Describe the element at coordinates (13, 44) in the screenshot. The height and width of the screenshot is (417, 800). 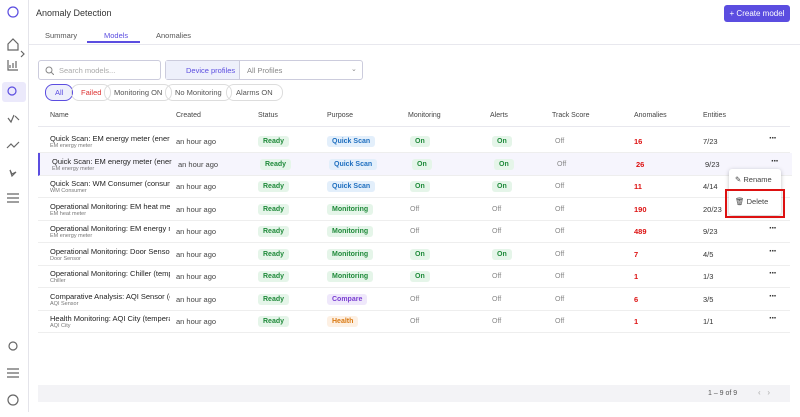
I see `home-icon` at that location.